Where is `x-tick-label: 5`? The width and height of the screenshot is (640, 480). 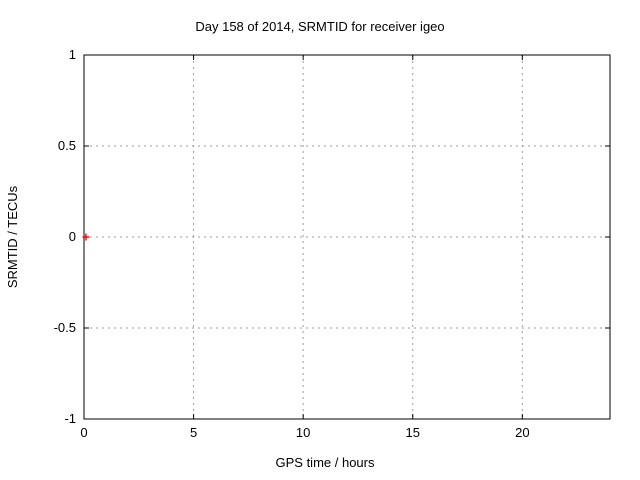 x-tick-label: 5 is located at coordinates (193, 432).